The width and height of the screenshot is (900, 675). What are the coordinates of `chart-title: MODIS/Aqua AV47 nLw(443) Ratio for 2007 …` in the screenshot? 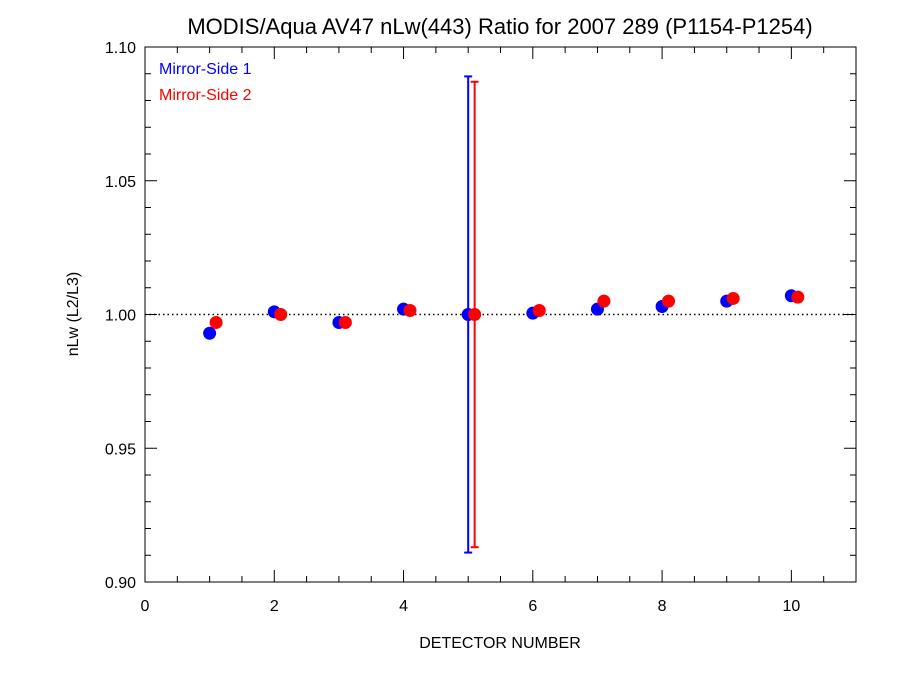 It's located at (499, 26).